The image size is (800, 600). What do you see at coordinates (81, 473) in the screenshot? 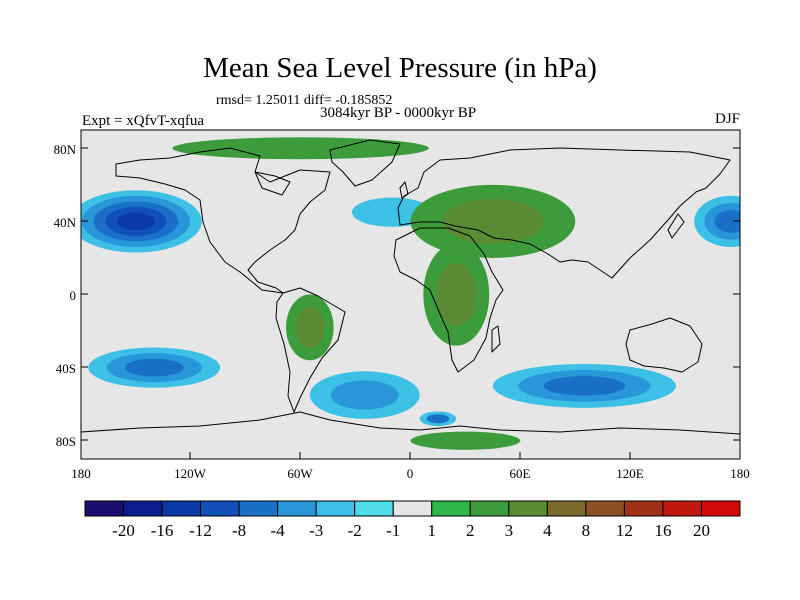
I see `lon-label-180w: 180` at bounding box center [81, 473].